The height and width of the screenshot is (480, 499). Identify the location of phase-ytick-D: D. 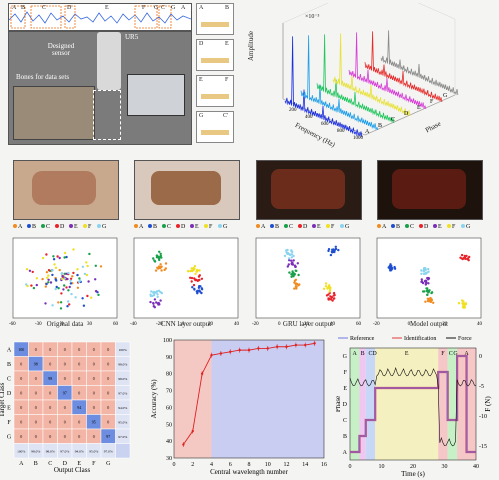
(345, 405).